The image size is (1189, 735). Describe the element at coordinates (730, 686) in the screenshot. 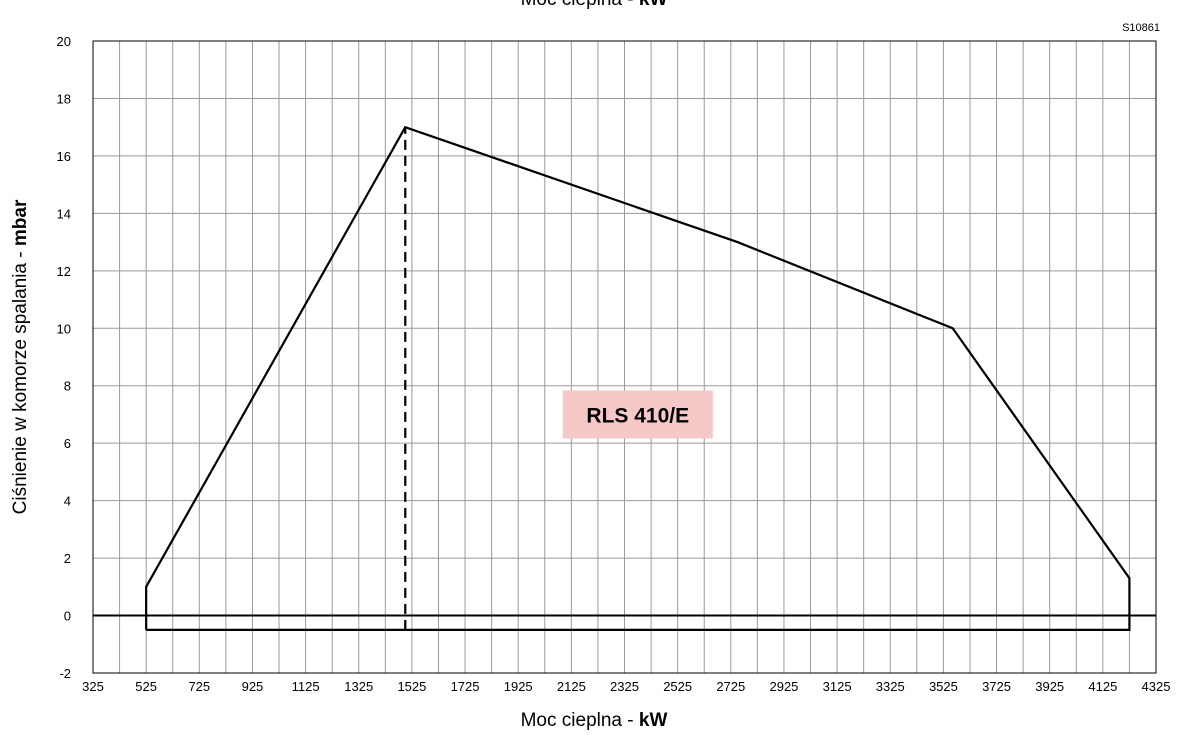

I see `x-tick-label: 2725` at that location.